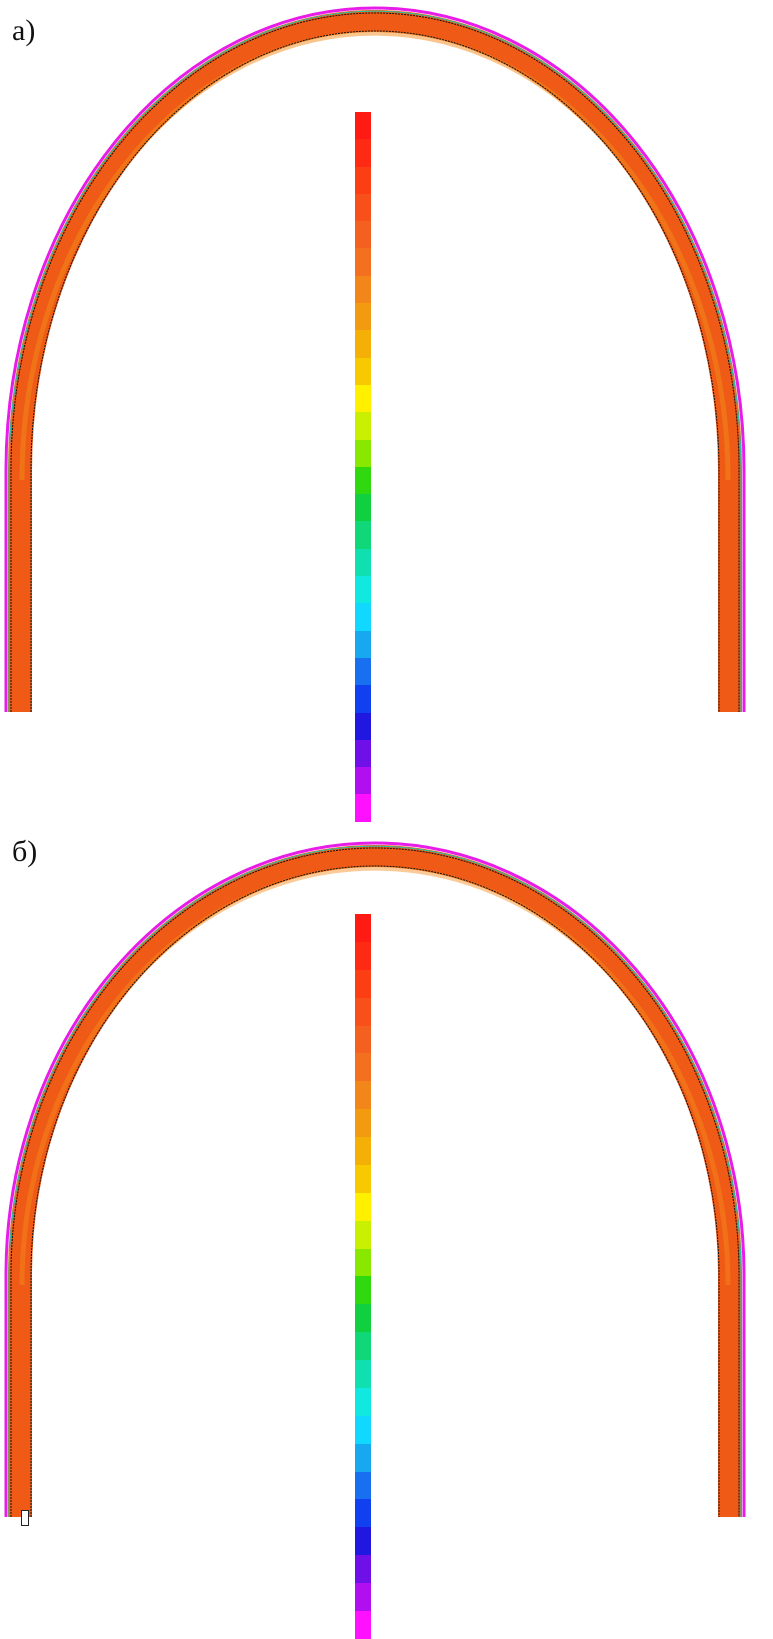  Describe the element at coordinates (24, 30) in the screenshot. I see `panel-label: а)` at that location.